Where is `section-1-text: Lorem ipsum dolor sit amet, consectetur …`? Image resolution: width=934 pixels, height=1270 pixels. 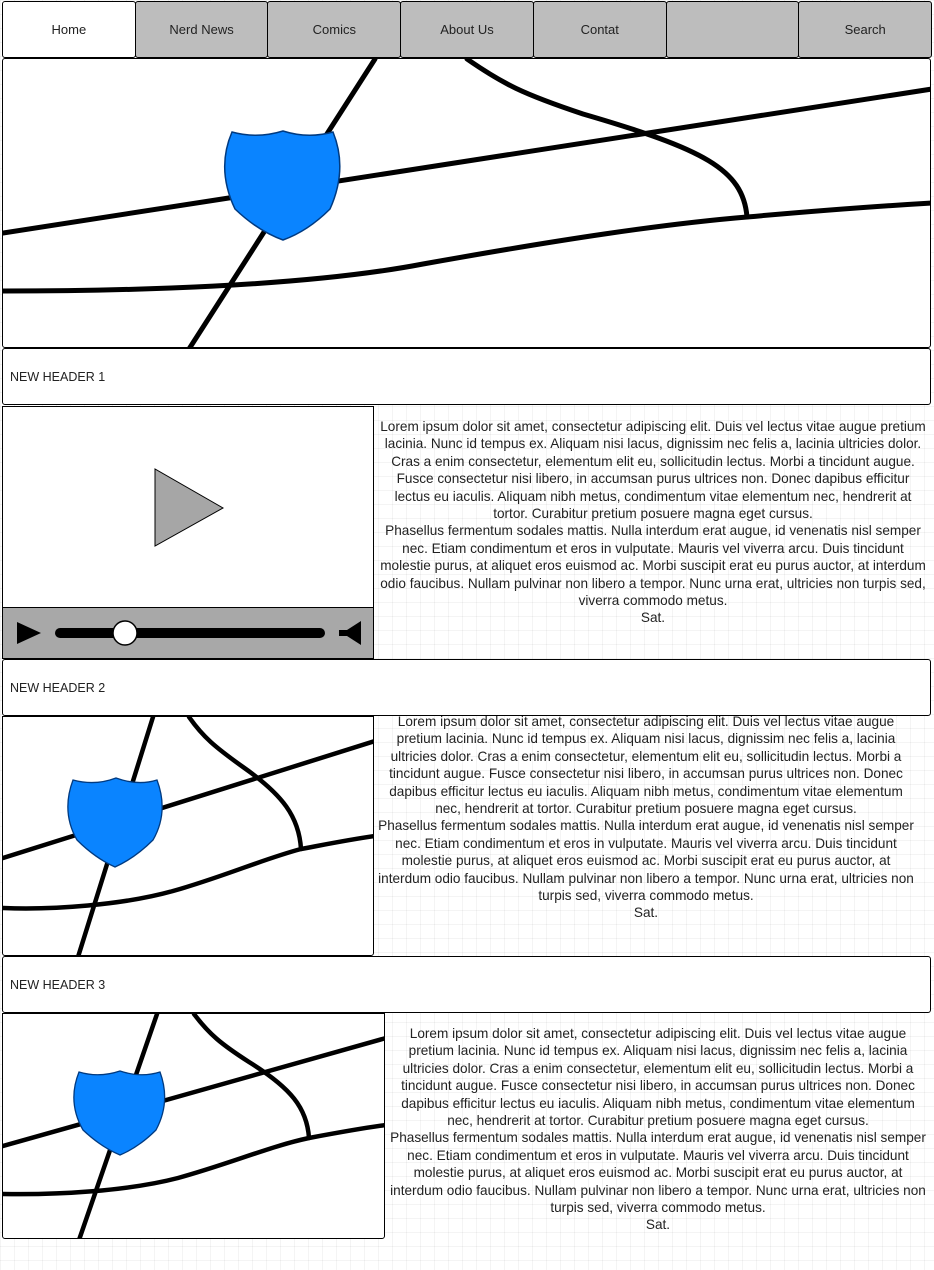
section-1-text: Lorem ipsum dolor sit amet, consectetur … is located at coordinates (653, 522).